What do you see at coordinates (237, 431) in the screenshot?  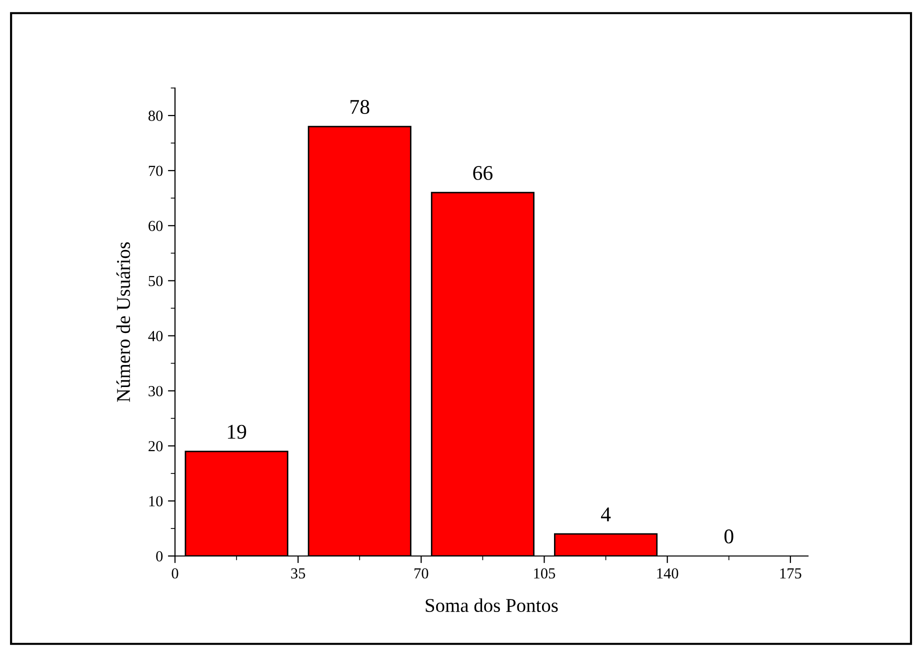 I see `data-label: 19` at bounding box center [237, 431].